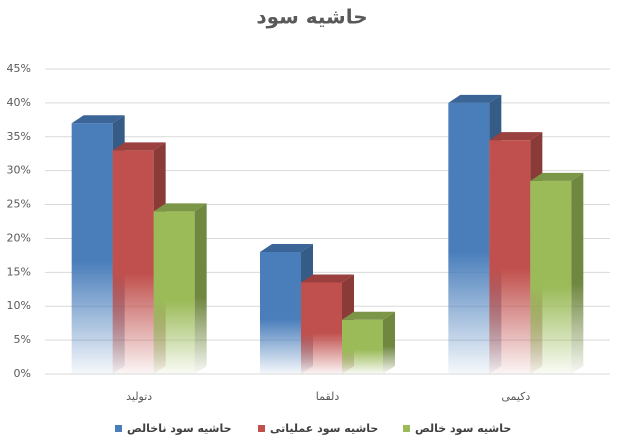 This screenshot has width=624, height=446. What do you see at coordinates (515, 396) in the screenshot?
I see `x-tick-label: دکیمی` at bounding box center [515, 396].